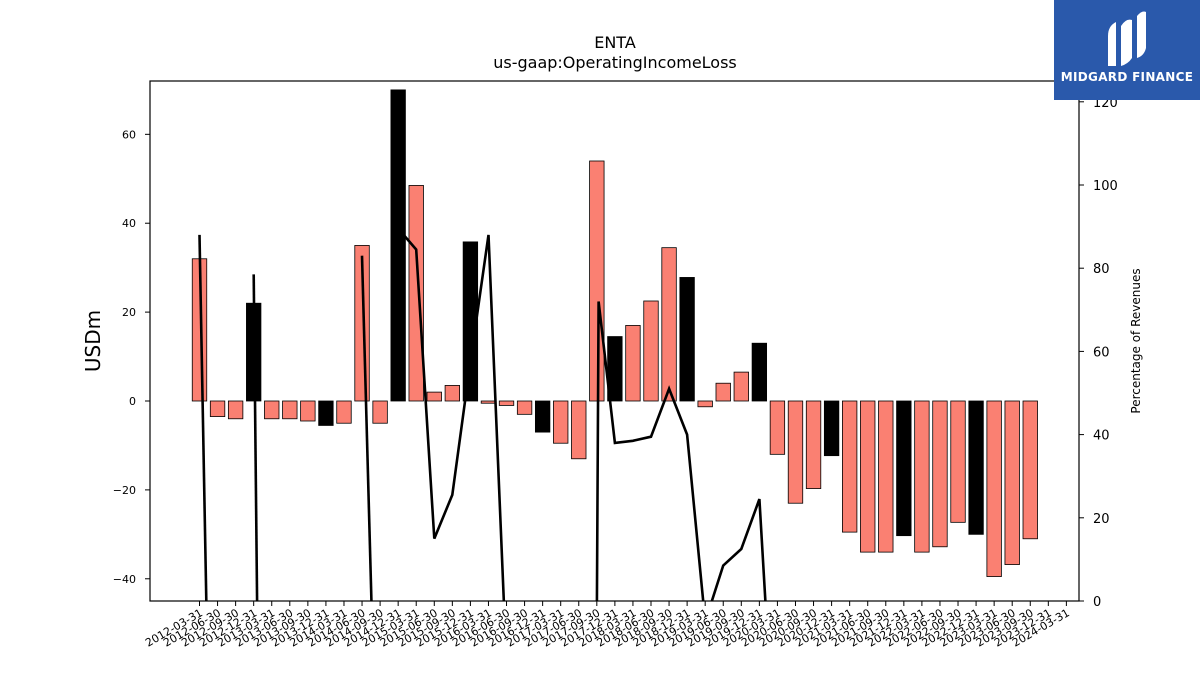 The height and width of the screenshot is (675, 1200). I want to click on y-axis-label: USDm, so click(93, 341).